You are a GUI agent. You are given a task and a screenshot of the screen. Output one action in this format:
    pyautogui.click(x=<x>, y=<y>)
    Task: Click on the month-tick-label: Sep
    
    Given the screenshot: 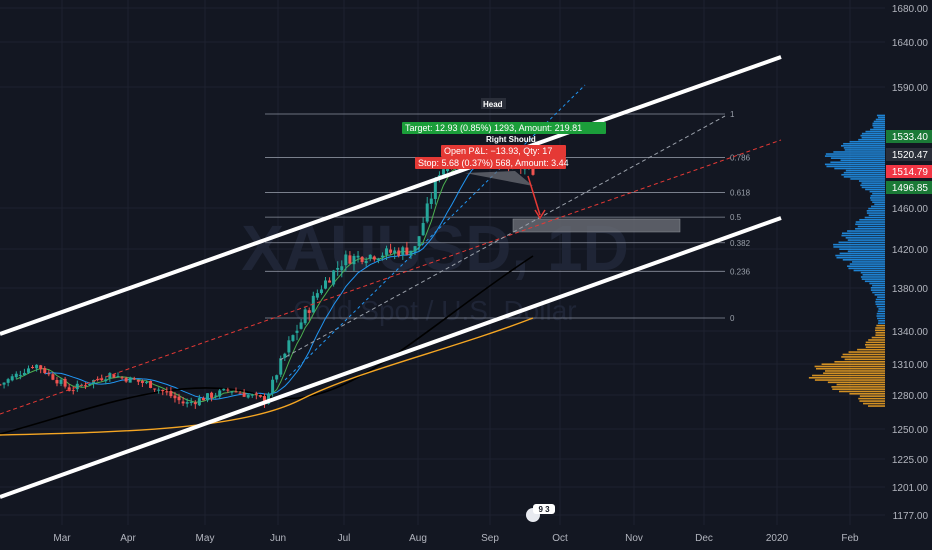 What is the action you would take?
    pyautogui.click(x=490, y=538)
    